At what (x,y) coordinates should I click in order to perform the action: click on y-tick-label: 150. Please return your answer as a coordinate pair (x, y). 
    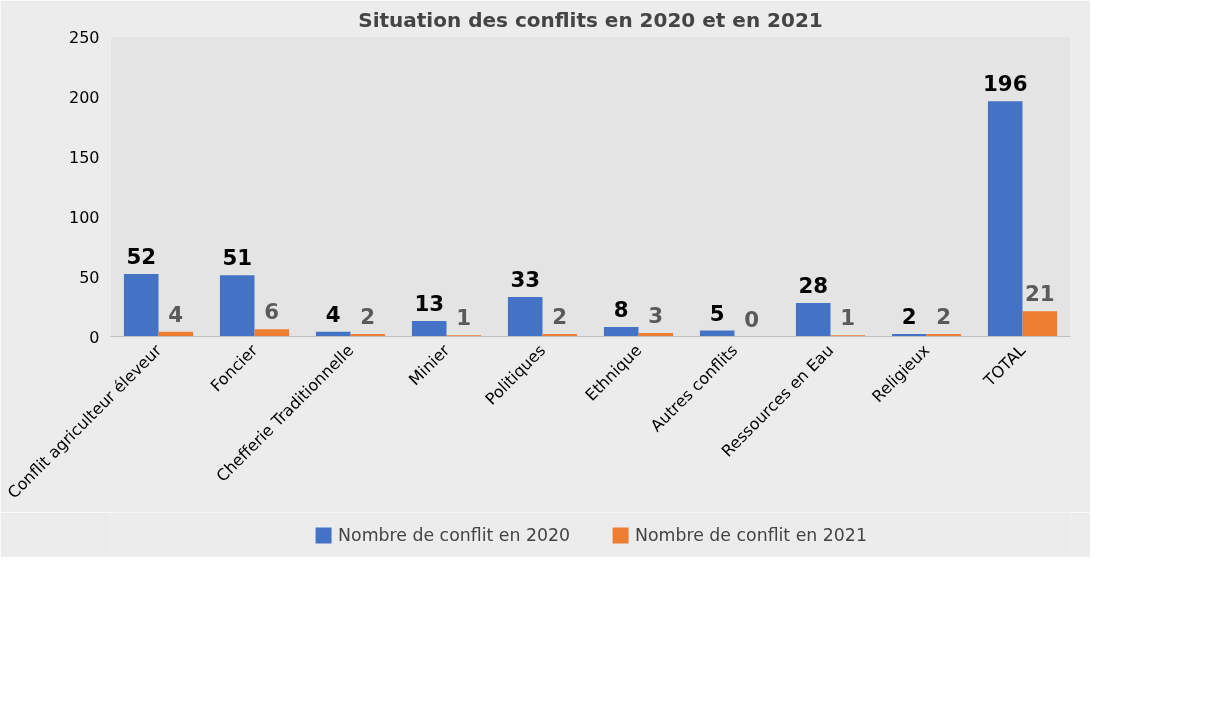
    Looking at the image, I should click on (84, 157).